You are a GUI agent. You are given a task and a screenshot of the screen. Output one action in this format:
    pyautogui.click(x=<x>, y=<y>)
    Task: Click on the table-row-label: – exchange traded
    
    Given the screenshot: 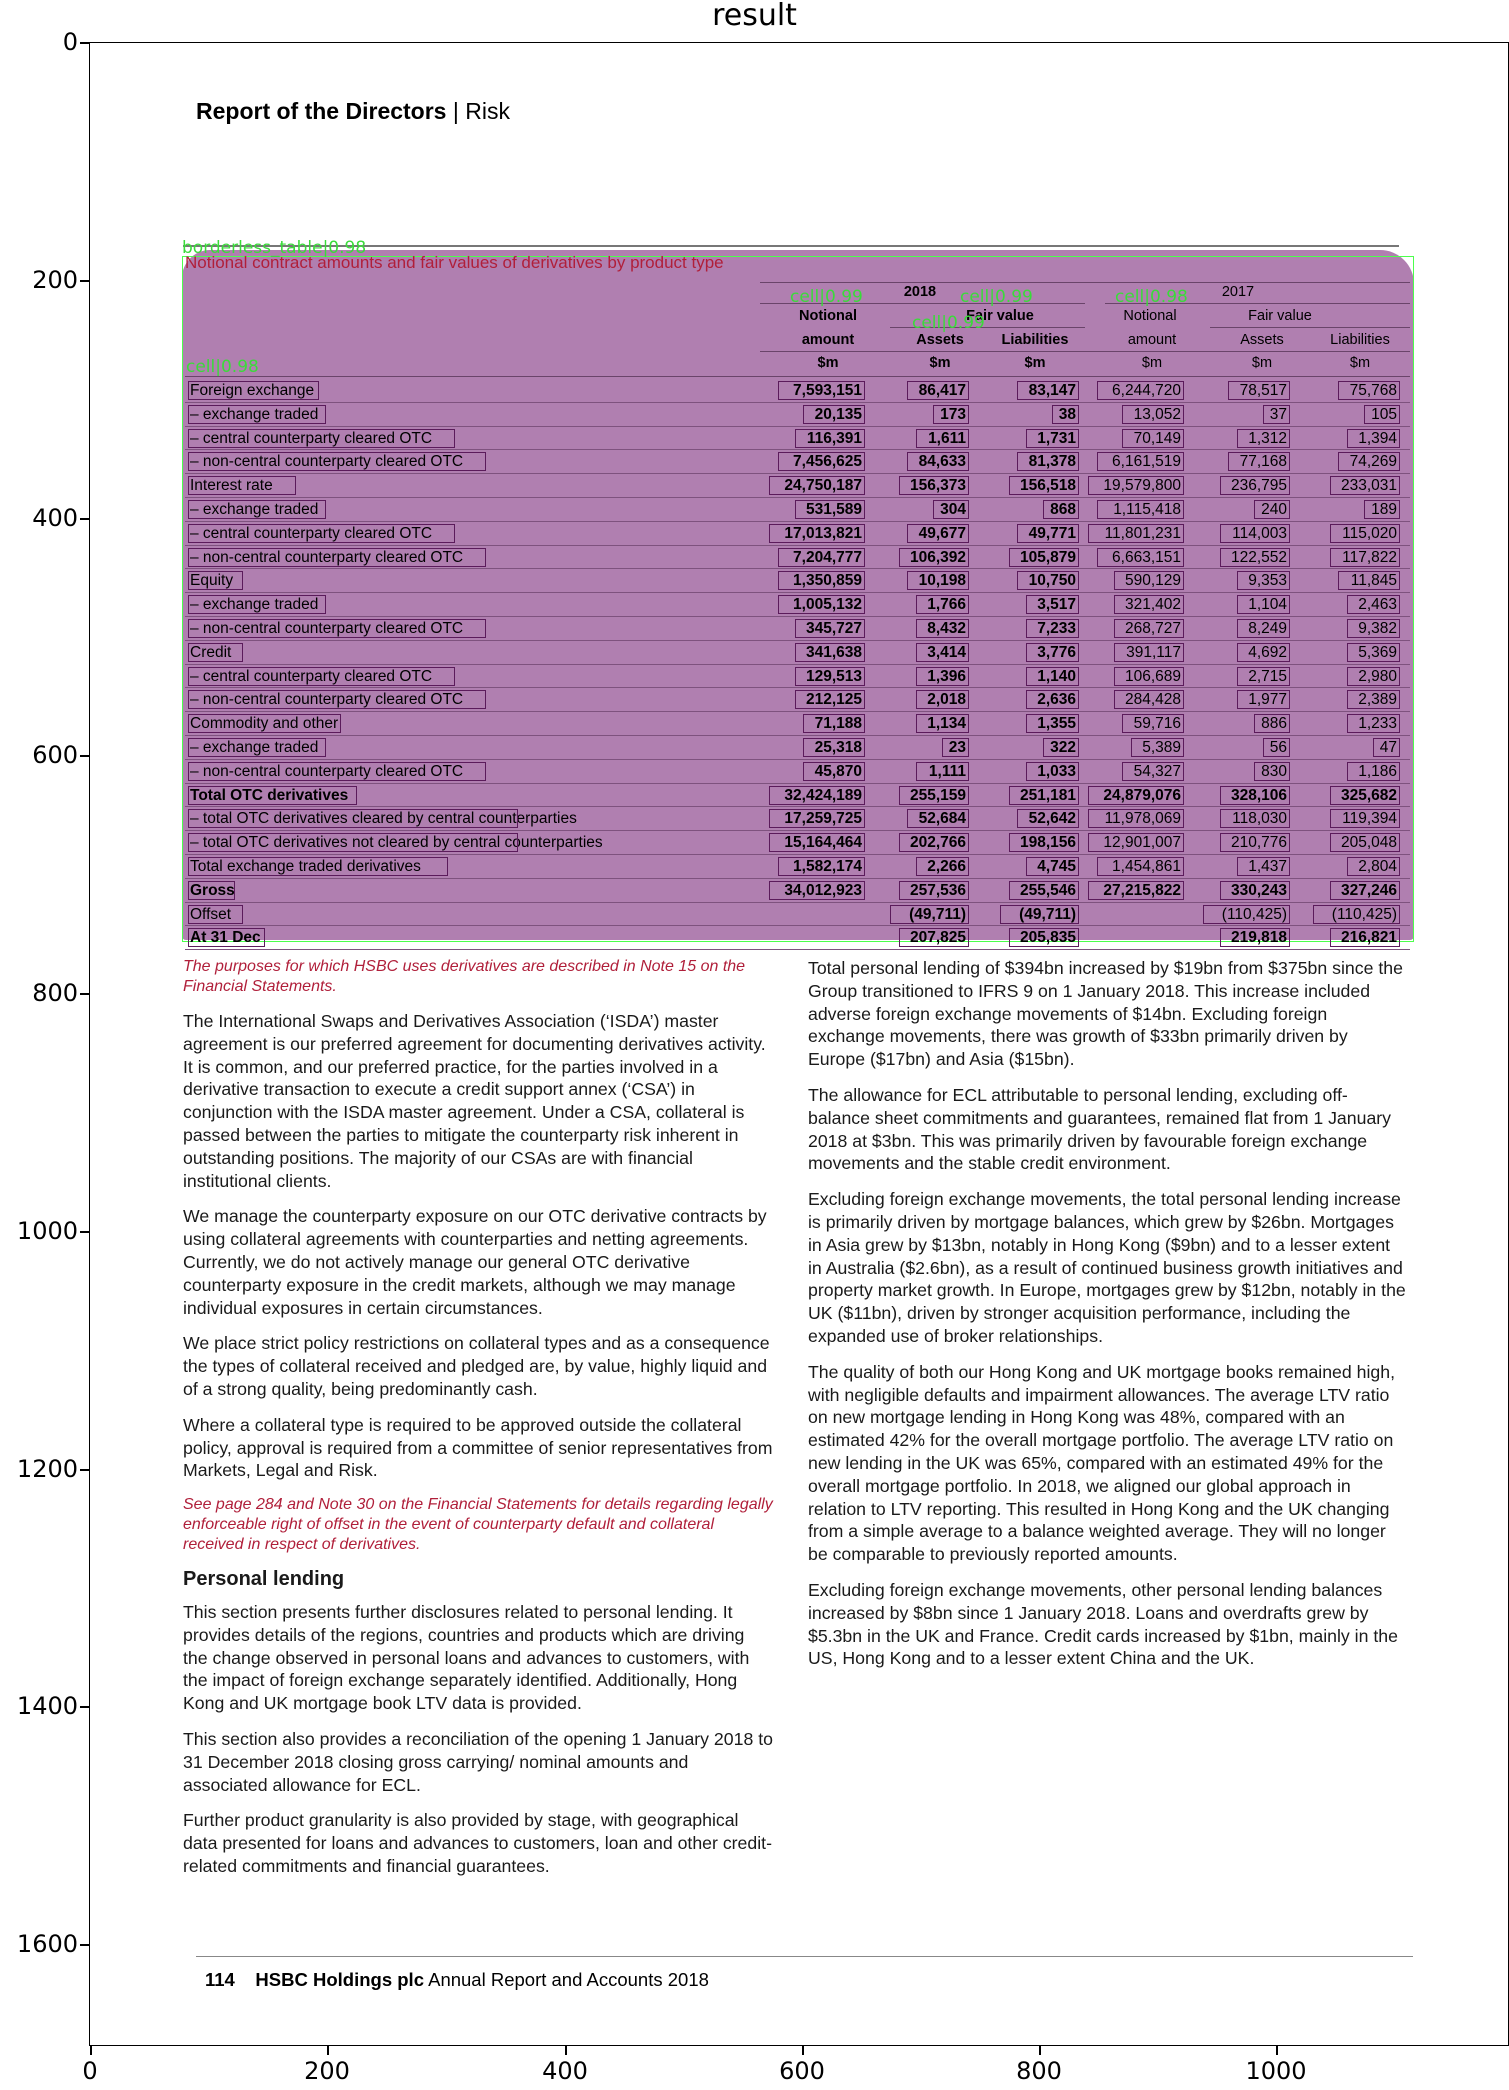 What is the action you would take?
    pyautogui.click(x=254, y=605)
    